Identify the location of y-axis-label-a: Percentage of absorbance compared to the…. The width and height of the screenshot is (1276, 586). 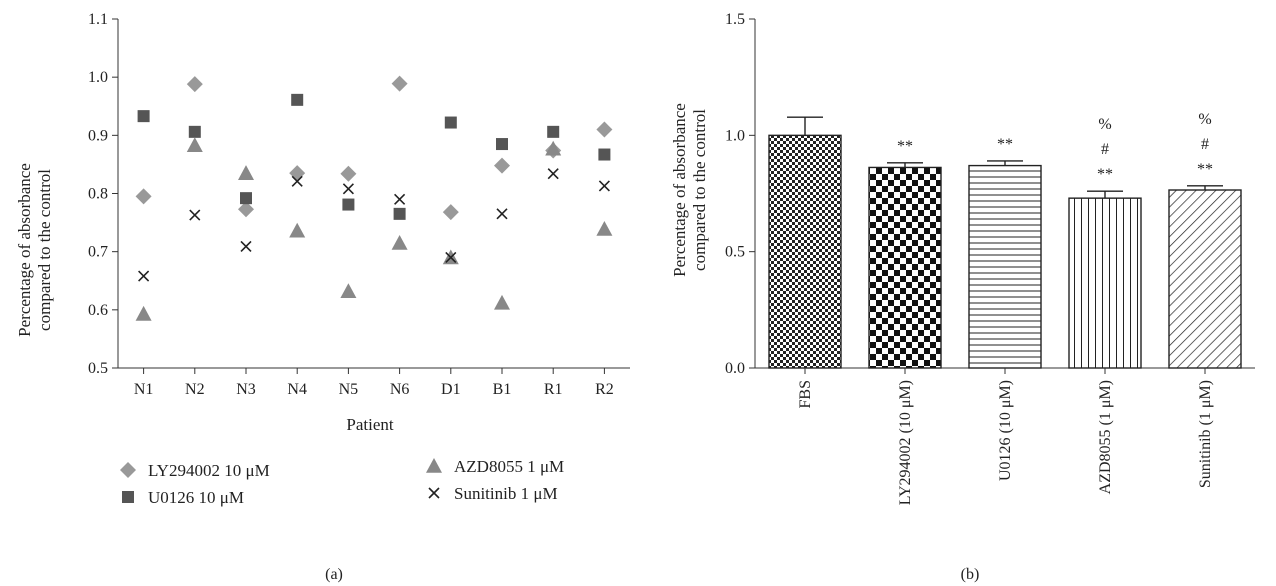
(34, 250).